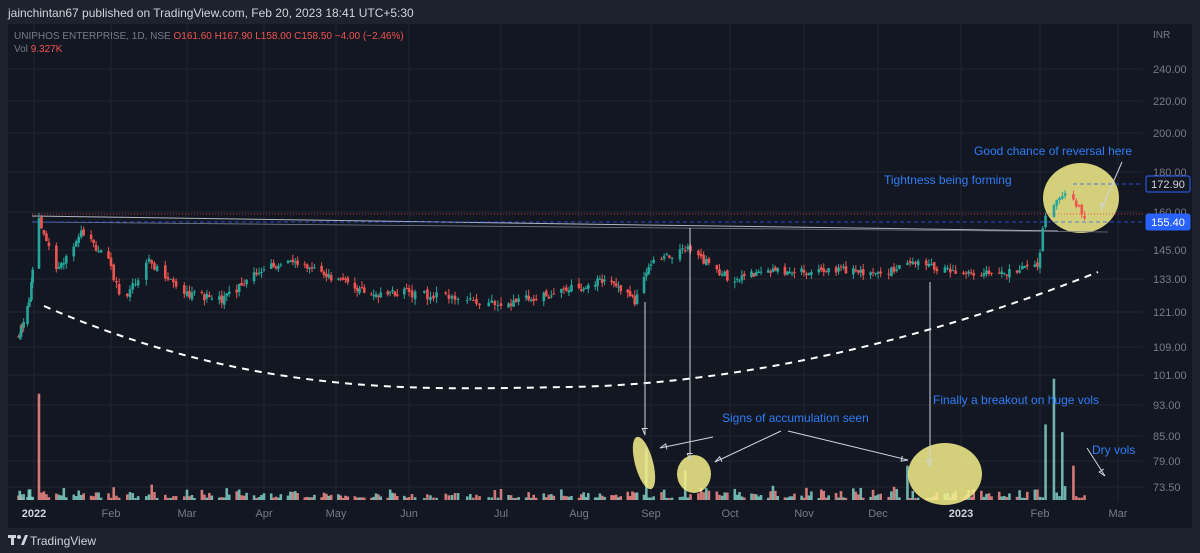 This screenshot has width=1200, height=553. I want to click on highlight-ellipse, so click(945, 474).